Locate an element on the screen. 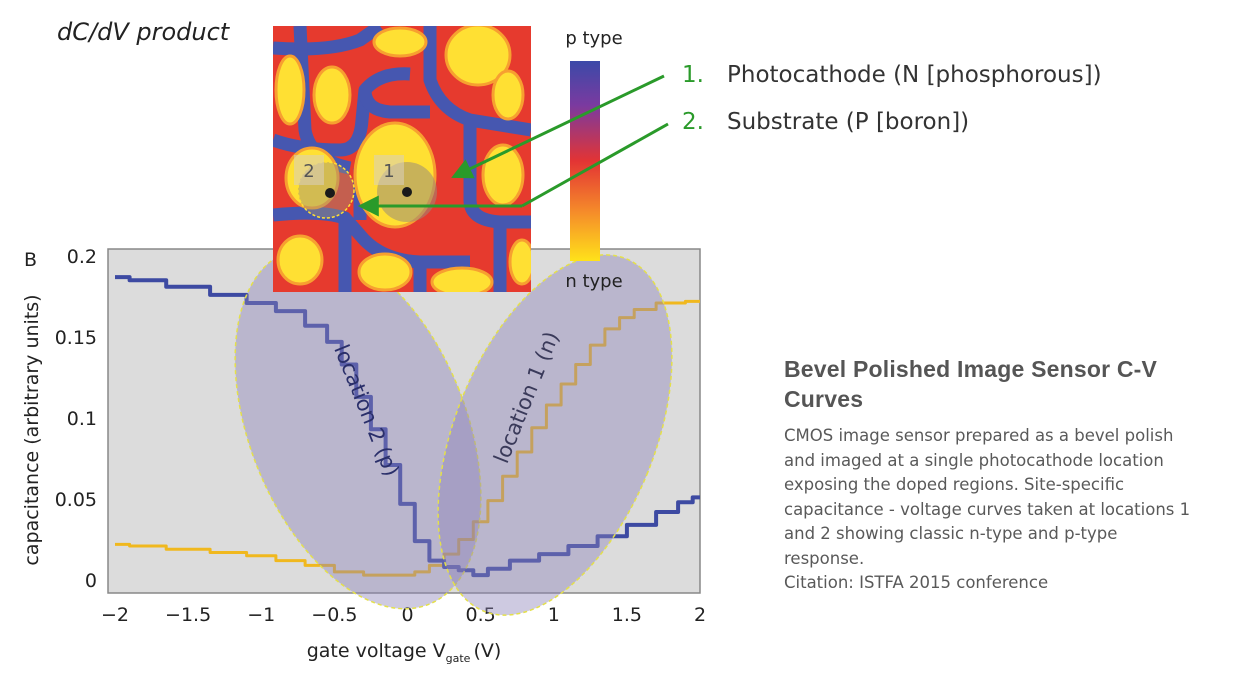 The image size is (1258, 680). x-axis-label-subscript: gate is located at coordinates (458, 658).